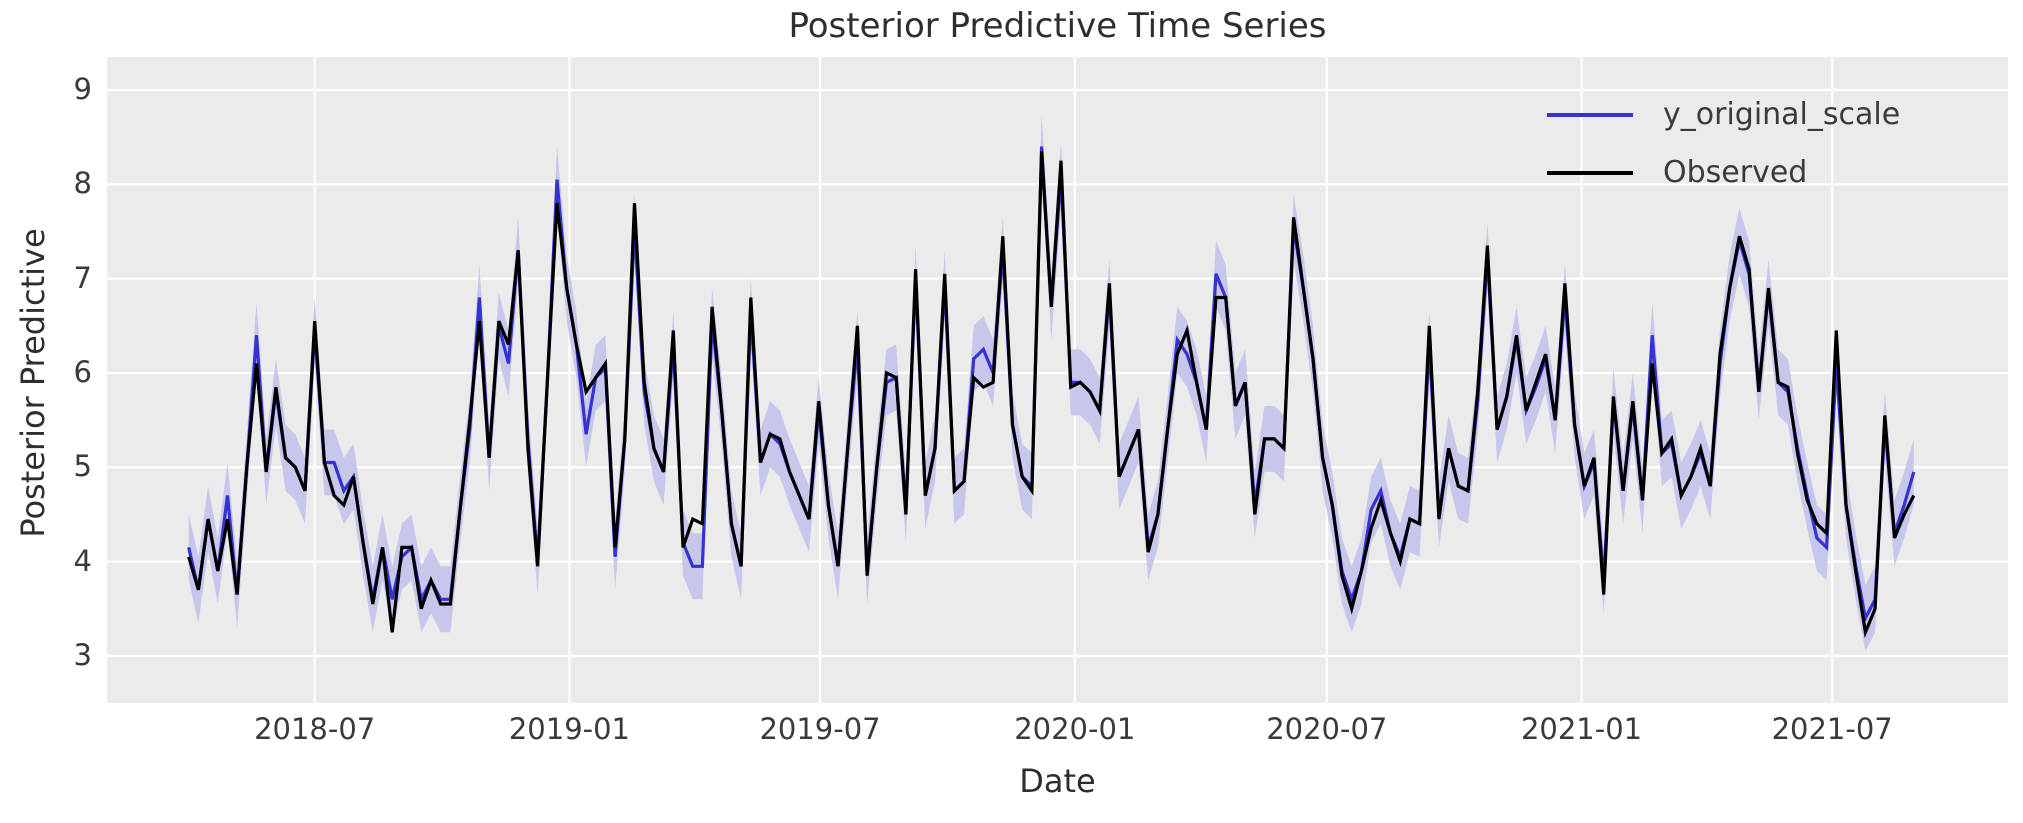 Image resolution: width=2023 pixels, height=823 pixels. What do you see at coordinates (1723, 143) in the screenshot?
I see `legend: y_original_scale Observed` at bounding box center [1723, 143].